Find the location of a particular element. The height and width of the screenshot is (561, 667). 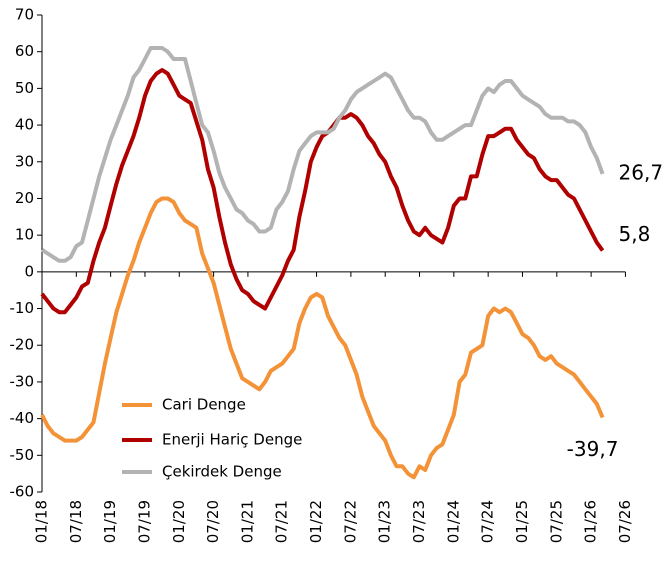

x-tick-label: 07/20 is located at coordinates (213, 521).